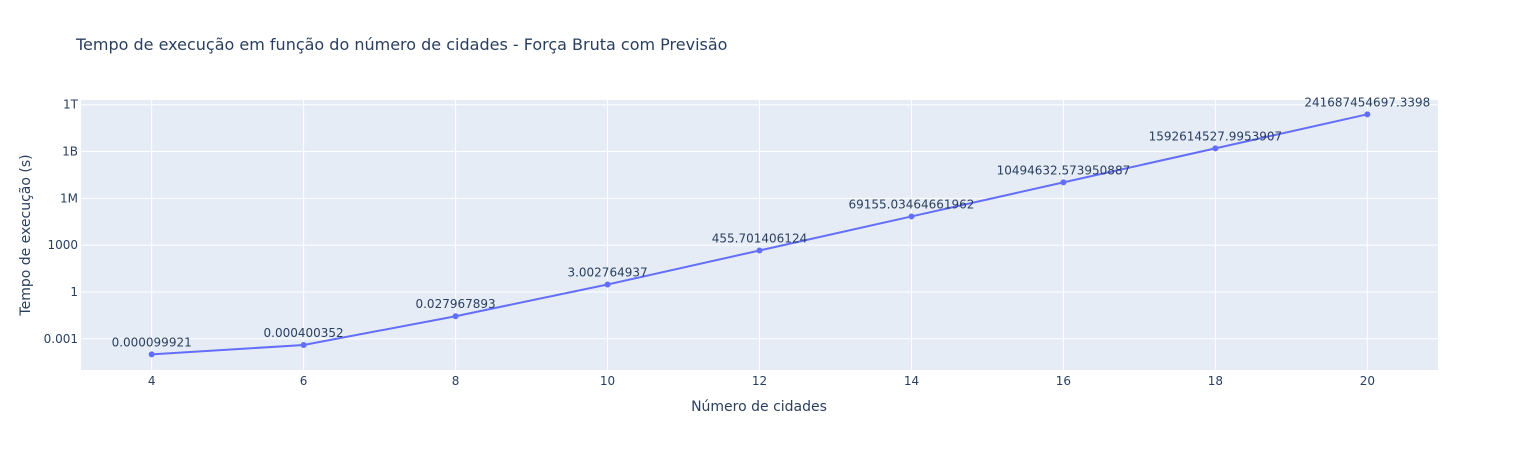  What do you see at coordinates (61, 339) in the screenshot?
I see `y-tick-label: 0.001` at bounding box center [61, 339].